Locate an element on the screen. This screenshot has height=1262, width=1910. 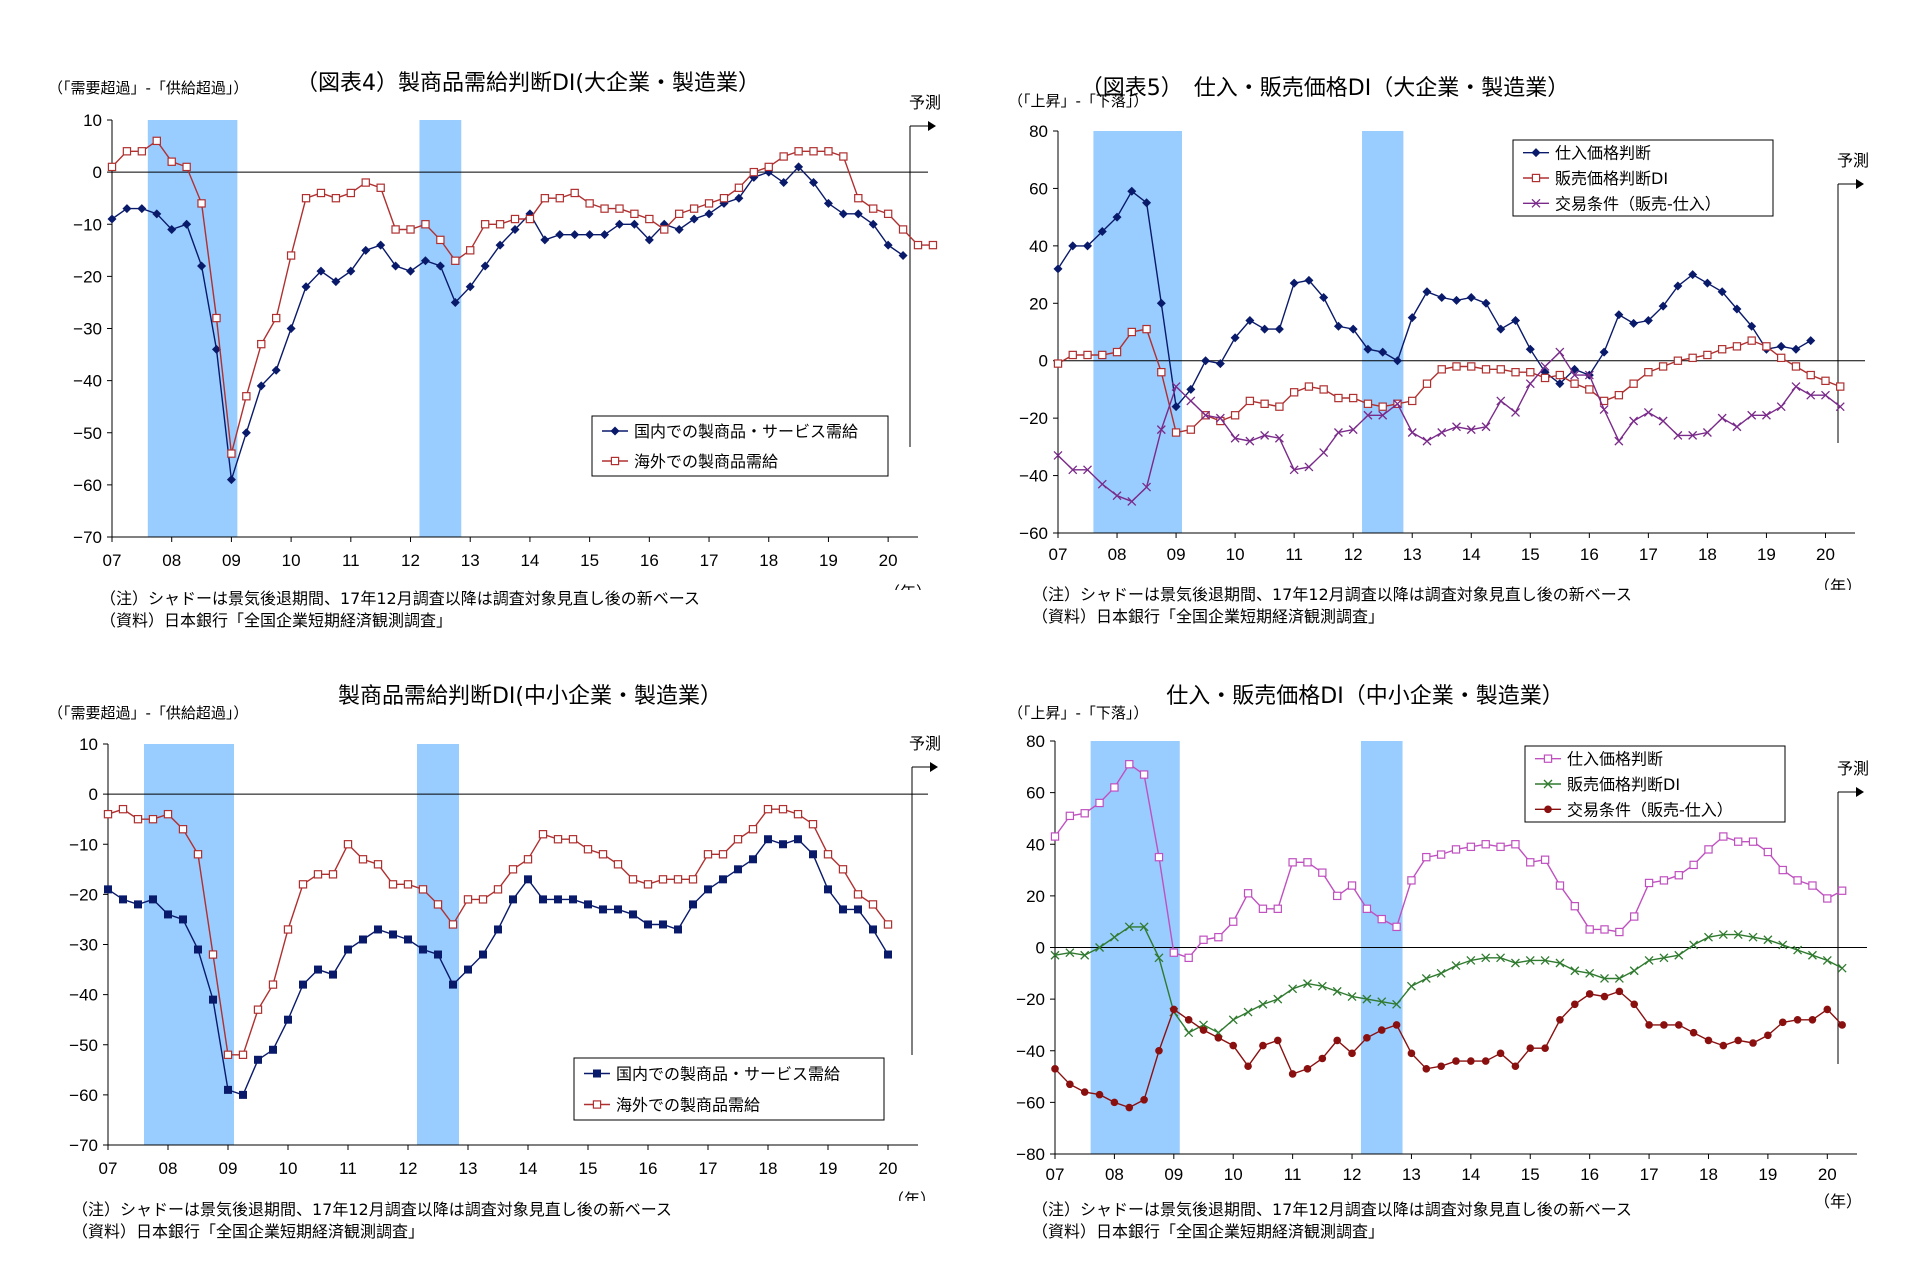
x-tick-label: 16 is located at coordinates (648, 1168).